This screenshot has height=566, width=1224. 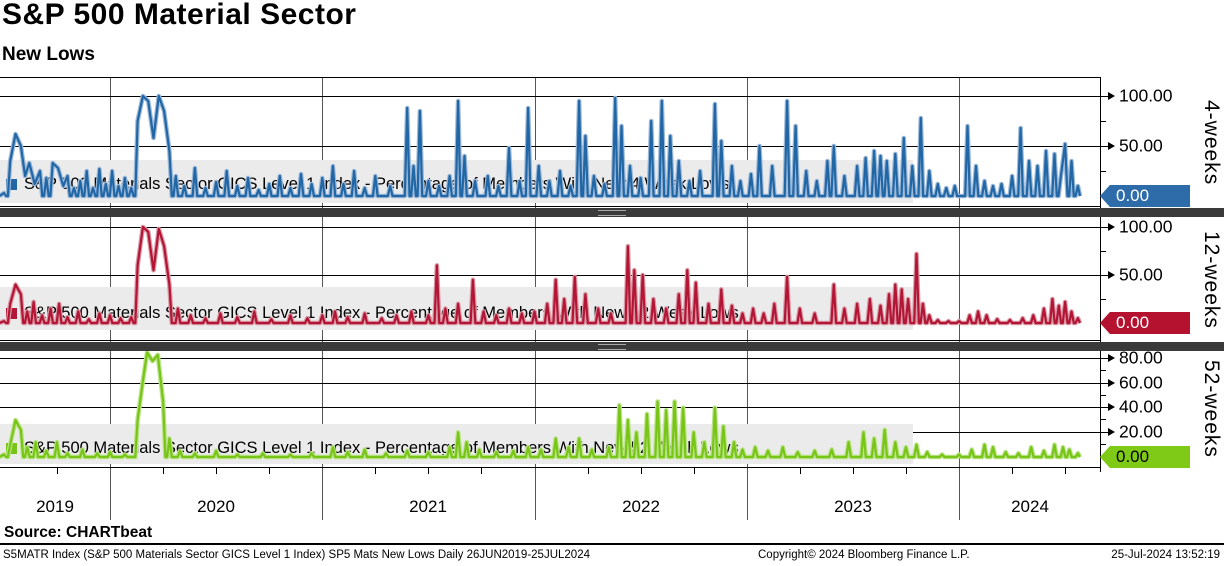 I want to click on y-tick-label: 60.00, so click(x=1141, y=382).